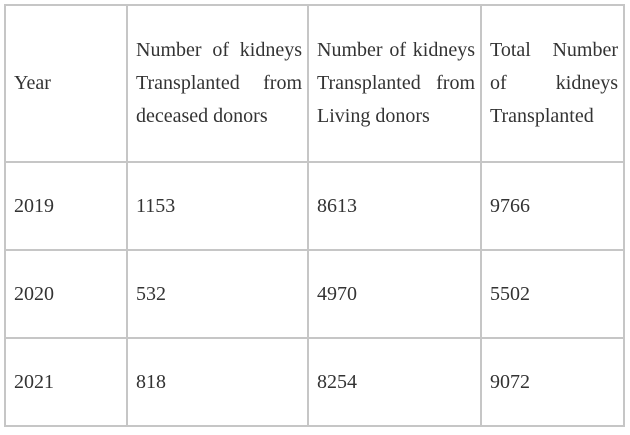  Describe the element at coordinates (394, 382) in the screenshot. I see `cell-living-2021: 8254` at that location.